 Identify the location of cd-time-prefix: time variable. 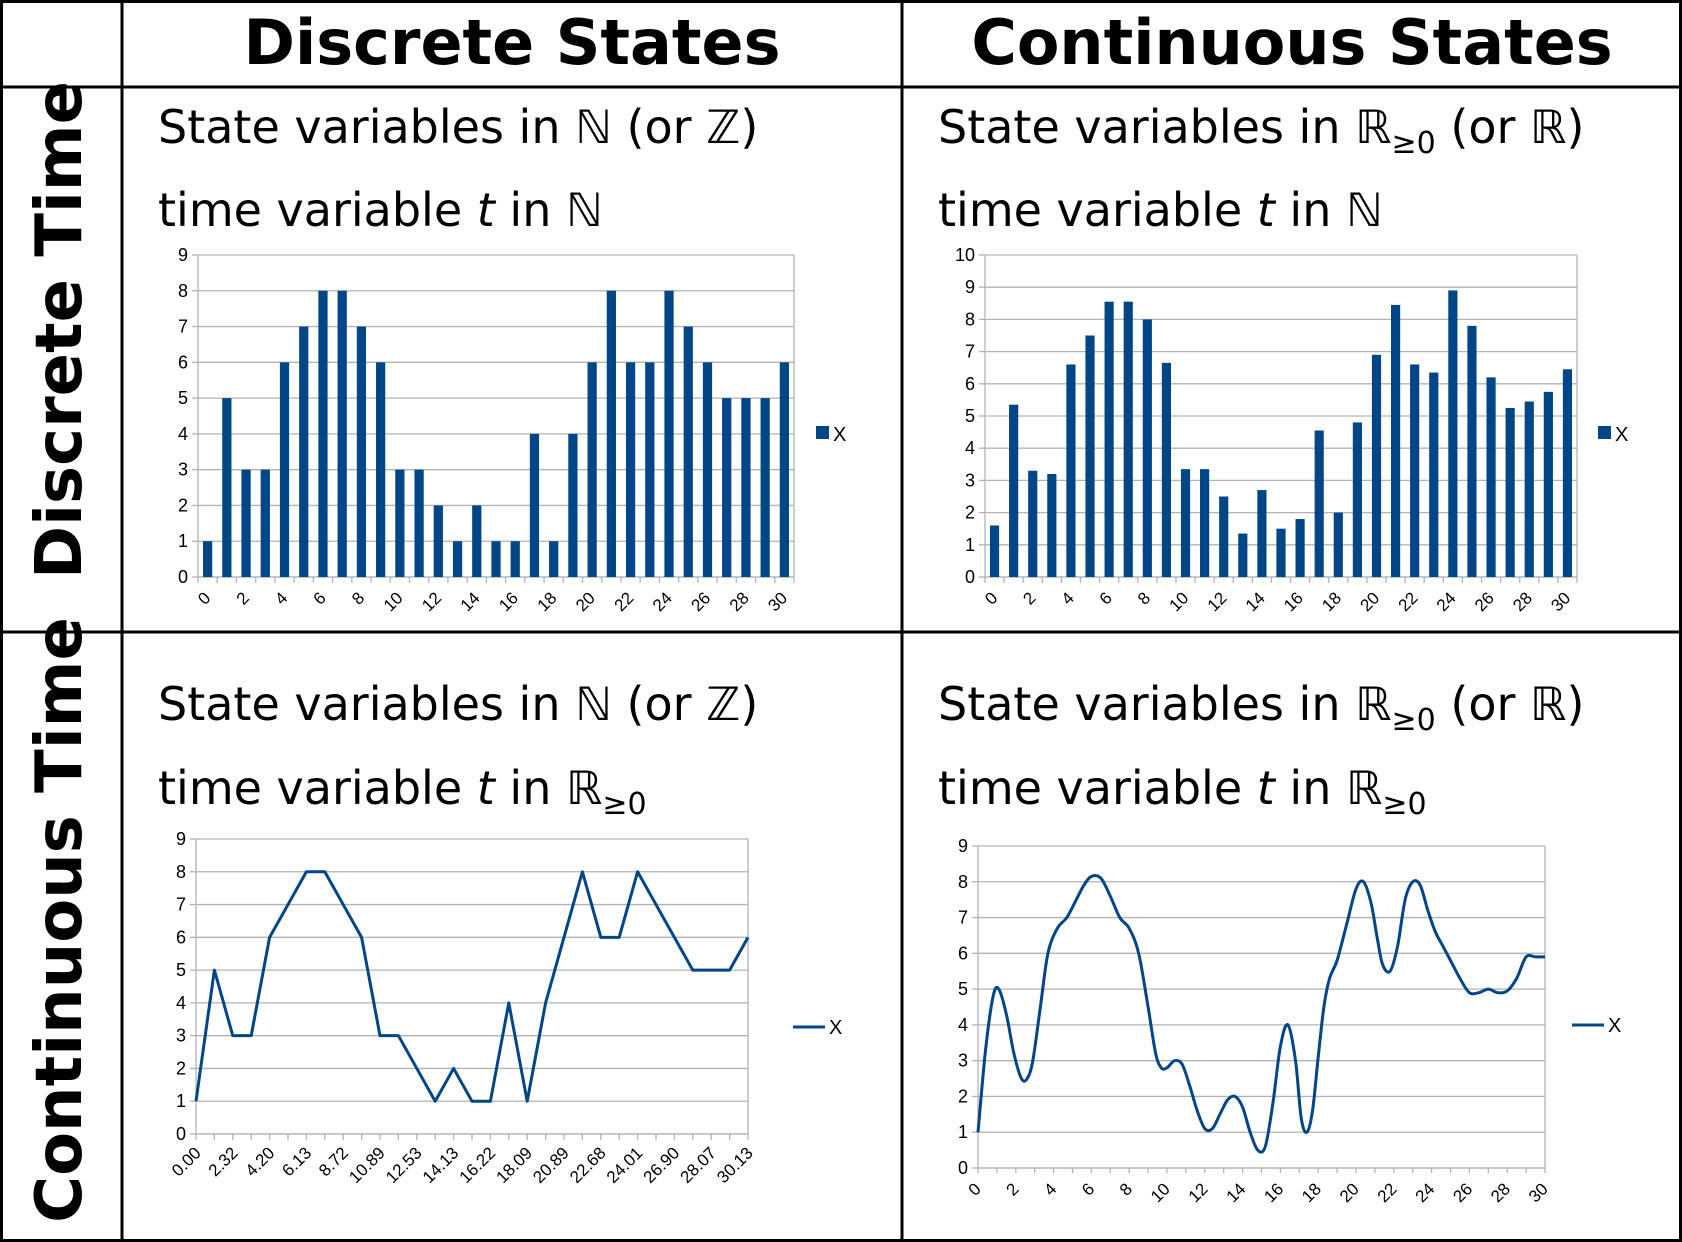
(317, 788).